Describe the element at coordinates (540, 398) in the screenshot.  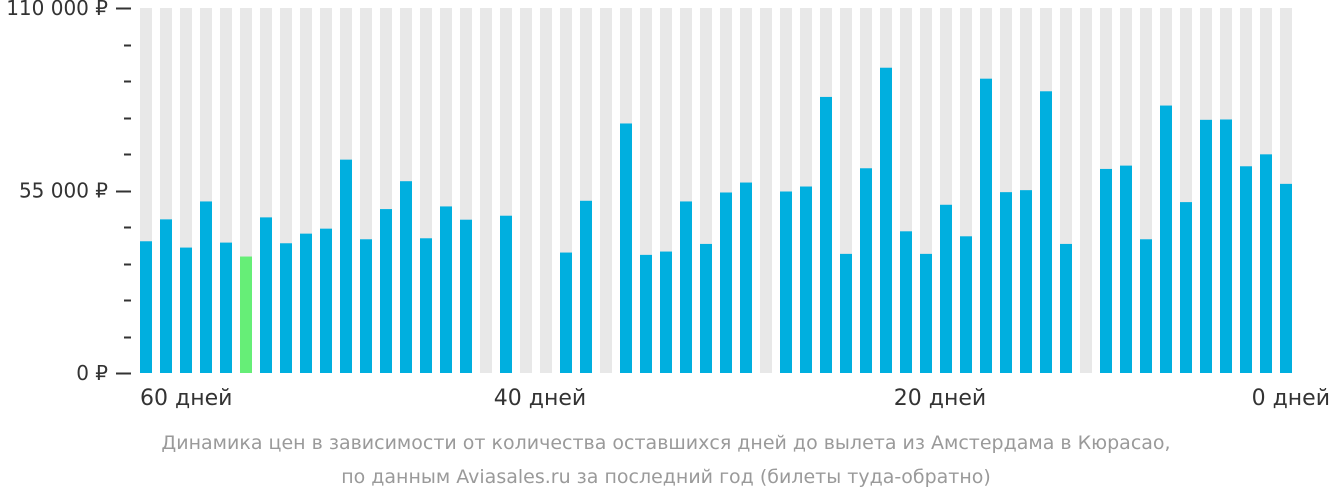
I see `x-tick-label: 40 дней` at that location.